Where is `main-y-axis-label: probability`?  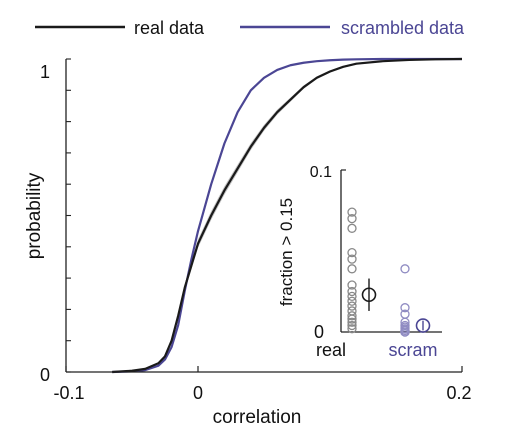 main-y-axis-label: probability is located at coordinates (34, 215).